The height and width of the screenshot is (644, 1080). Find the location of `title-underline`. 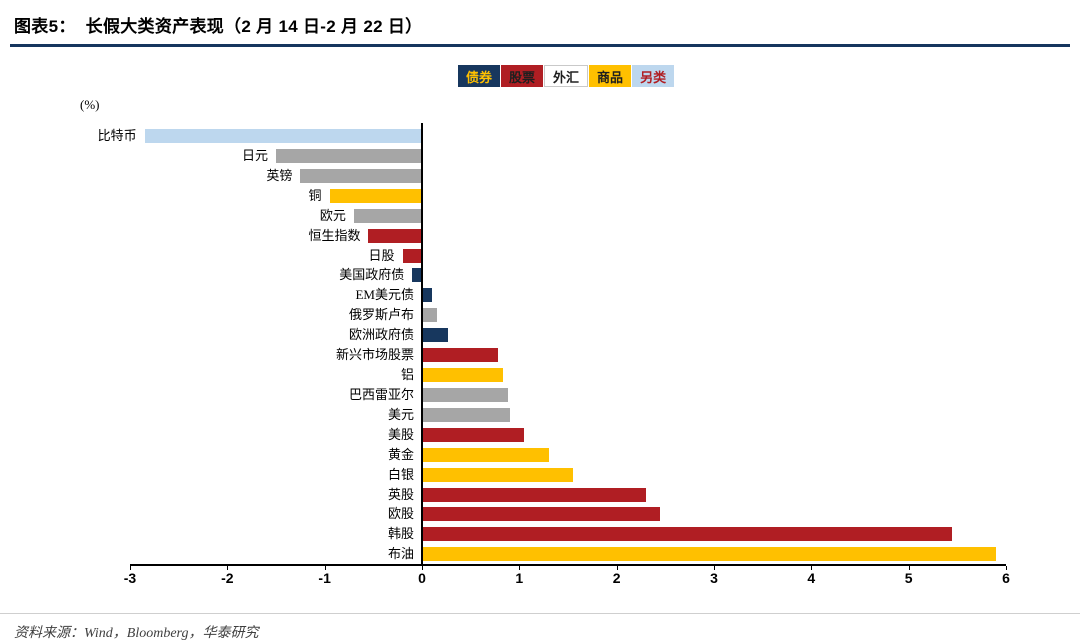

title-underline is located at coordinates (540, 45).